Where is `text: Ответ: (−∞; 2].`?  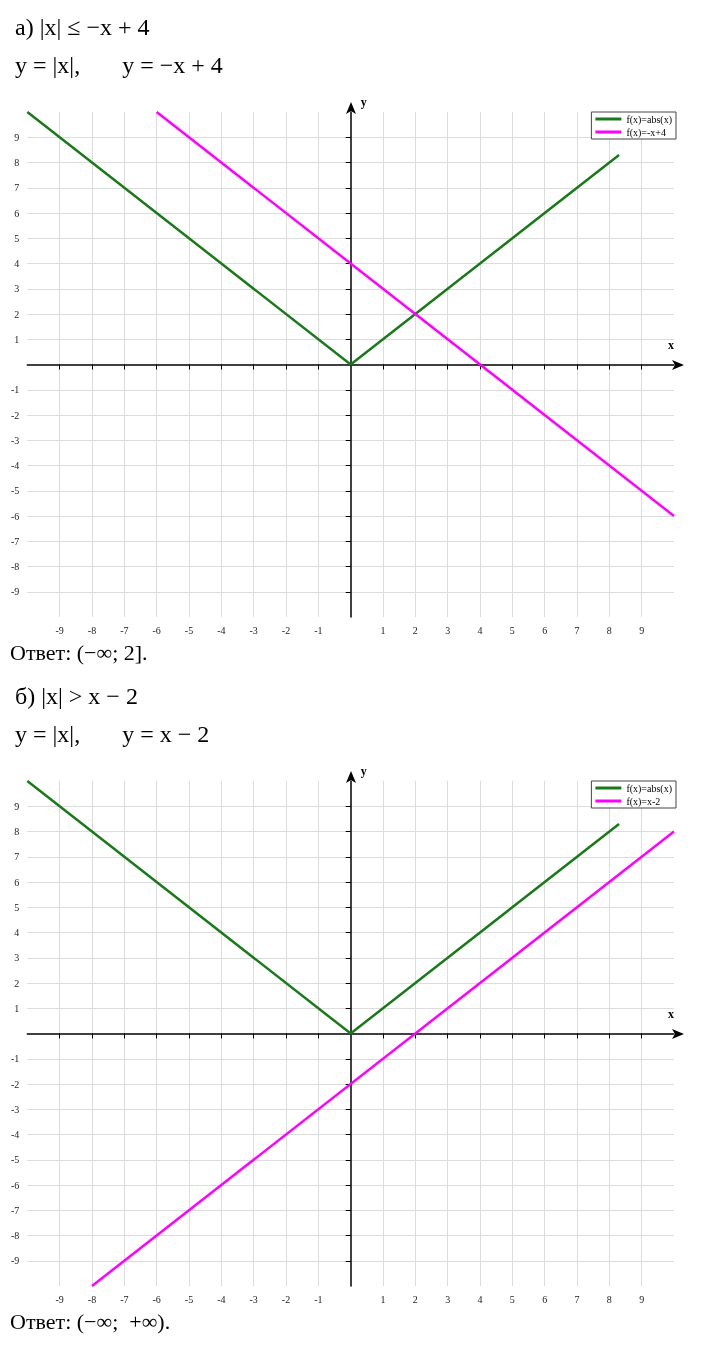 text: Ответ: (−∞; 2]. is located at coordinates (79, 652).